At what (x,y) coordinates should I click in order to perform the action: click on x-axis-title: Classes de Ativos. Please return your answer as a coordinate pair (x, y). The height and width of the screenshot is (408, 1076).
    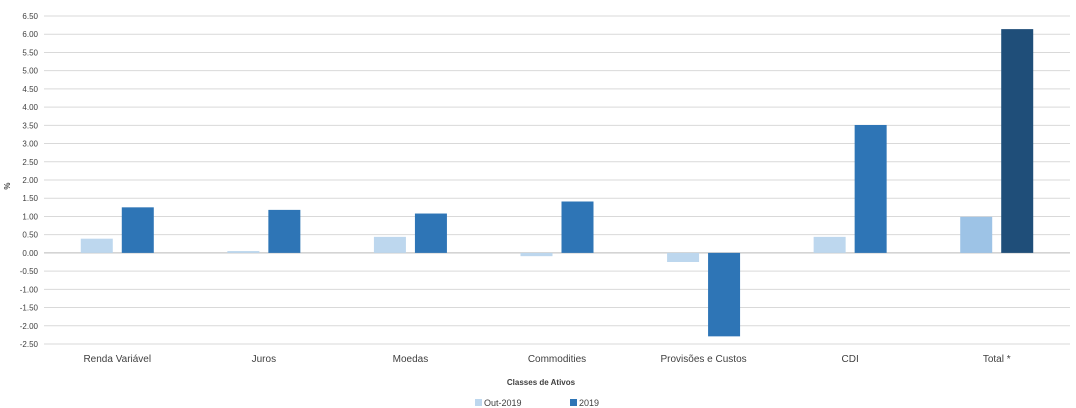
    Looking at the image, I should click on (541, 382).